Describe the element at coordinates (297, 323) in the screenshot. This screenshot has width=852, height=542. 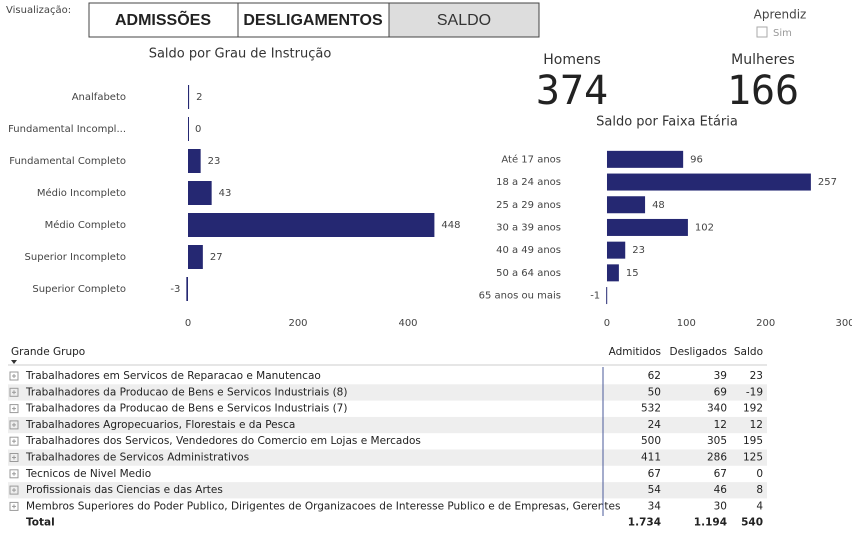
I see `x-tick-label: 200` at that location.